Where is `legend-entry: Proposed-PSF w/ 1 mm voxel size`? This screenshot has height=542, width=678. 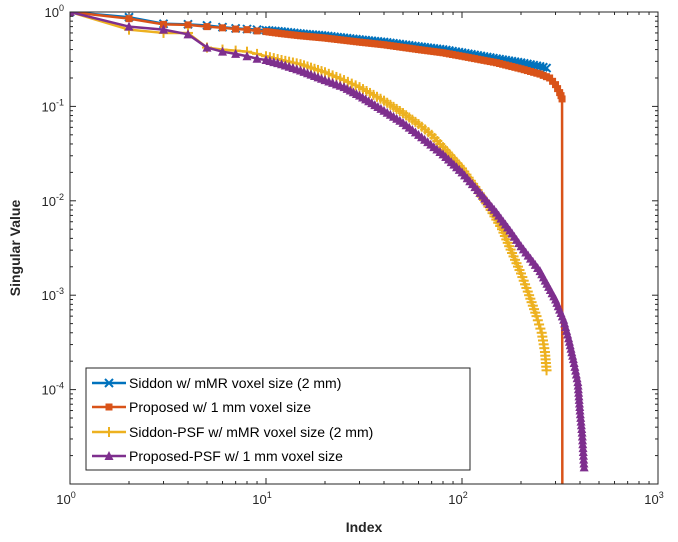 legend-entry: Proposed-PSF w/ 1 mm voxel size is located at coordinates (217, 456).